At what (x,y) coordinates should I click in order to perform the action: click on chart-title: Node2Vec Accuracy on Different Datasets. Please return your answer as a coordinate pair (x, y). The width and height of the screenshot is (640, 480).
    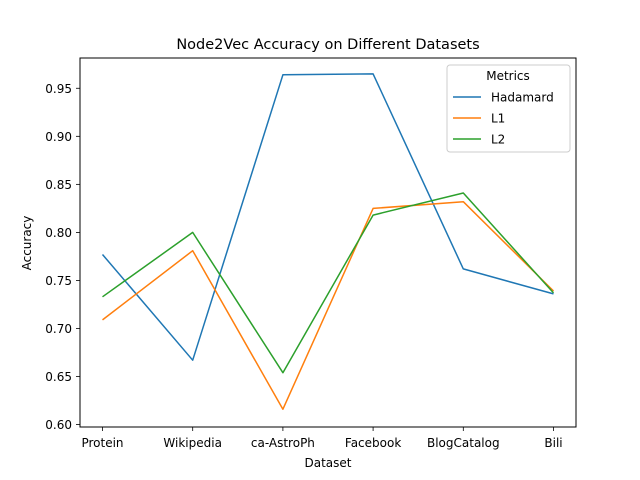
    Looking at the image, I should click on (327, 45).